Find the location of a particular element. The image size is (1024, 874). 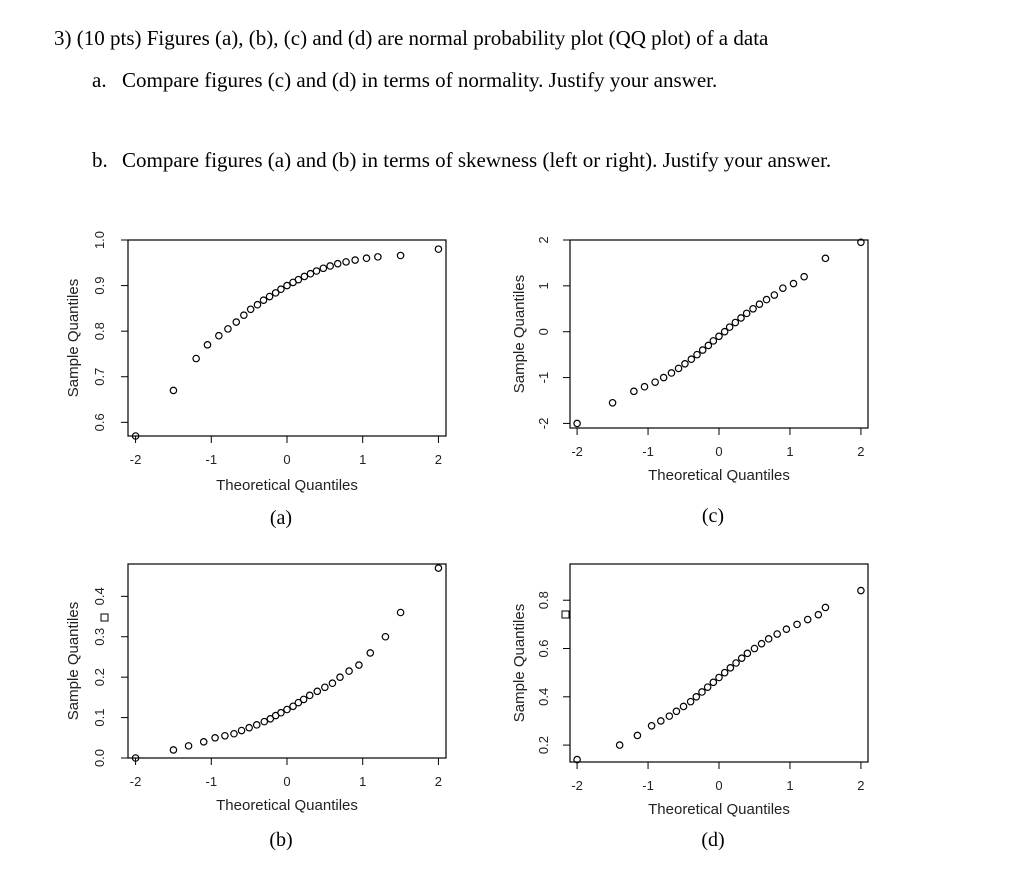

y-tick-label: 1.0 is located at coordinates (99, 240).